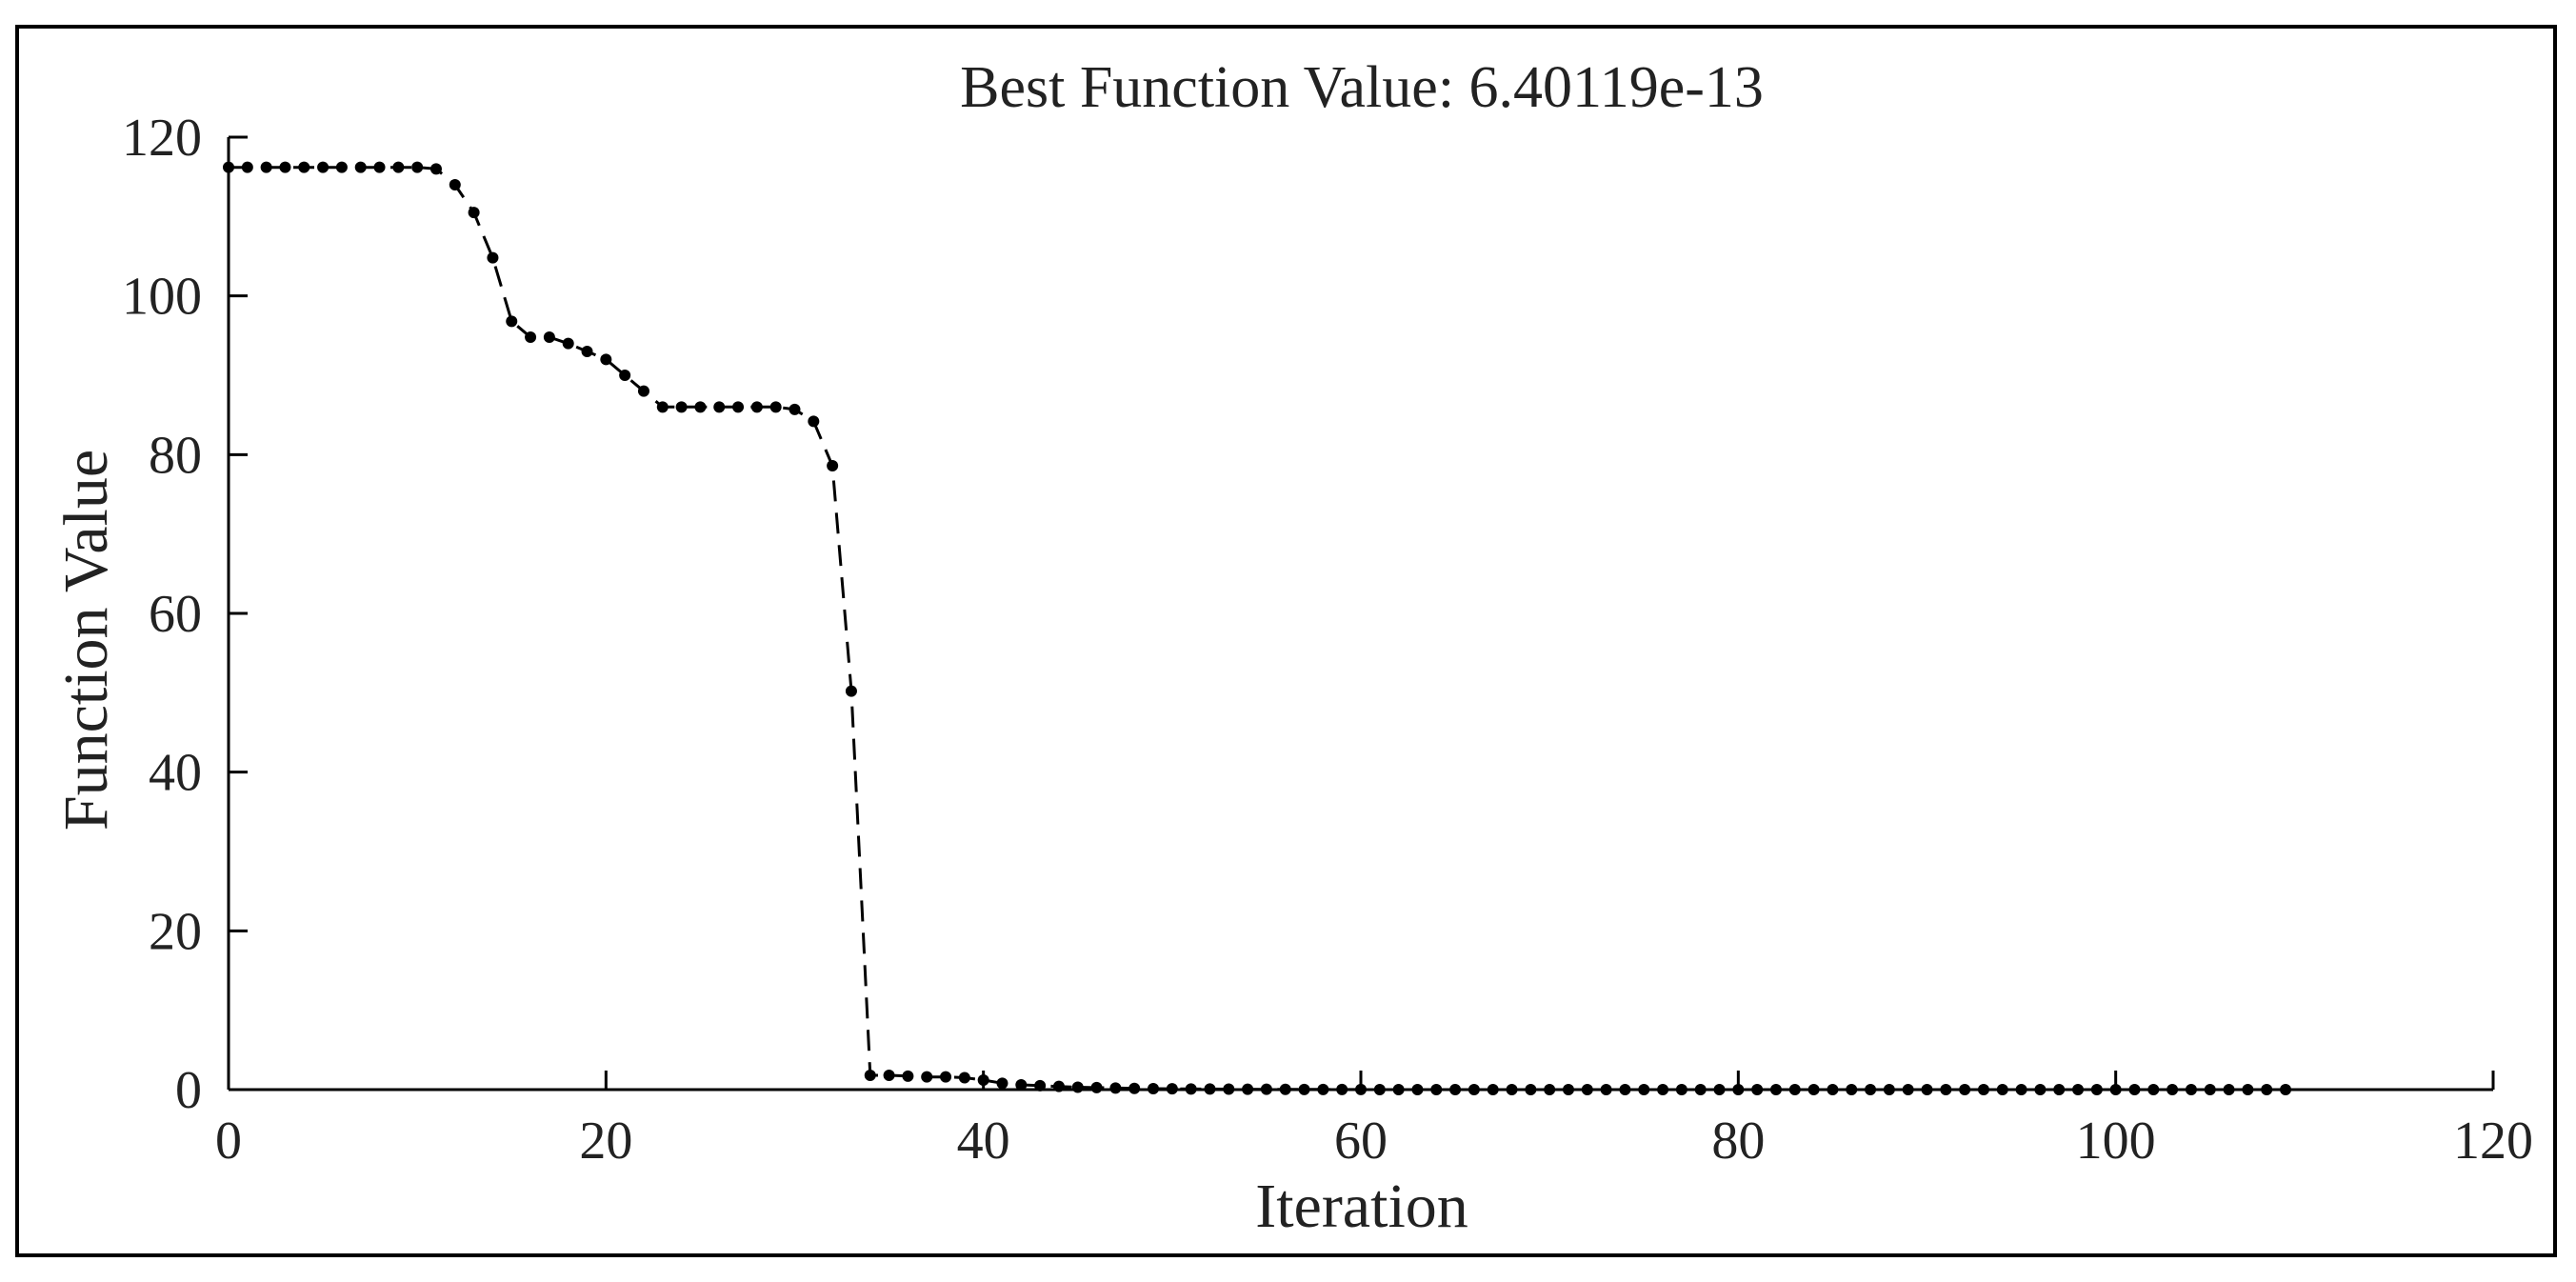  Describe the element at coordinates (1361, 1206) in the screenshot. I see `x-axis-title: Iteration` at that location.